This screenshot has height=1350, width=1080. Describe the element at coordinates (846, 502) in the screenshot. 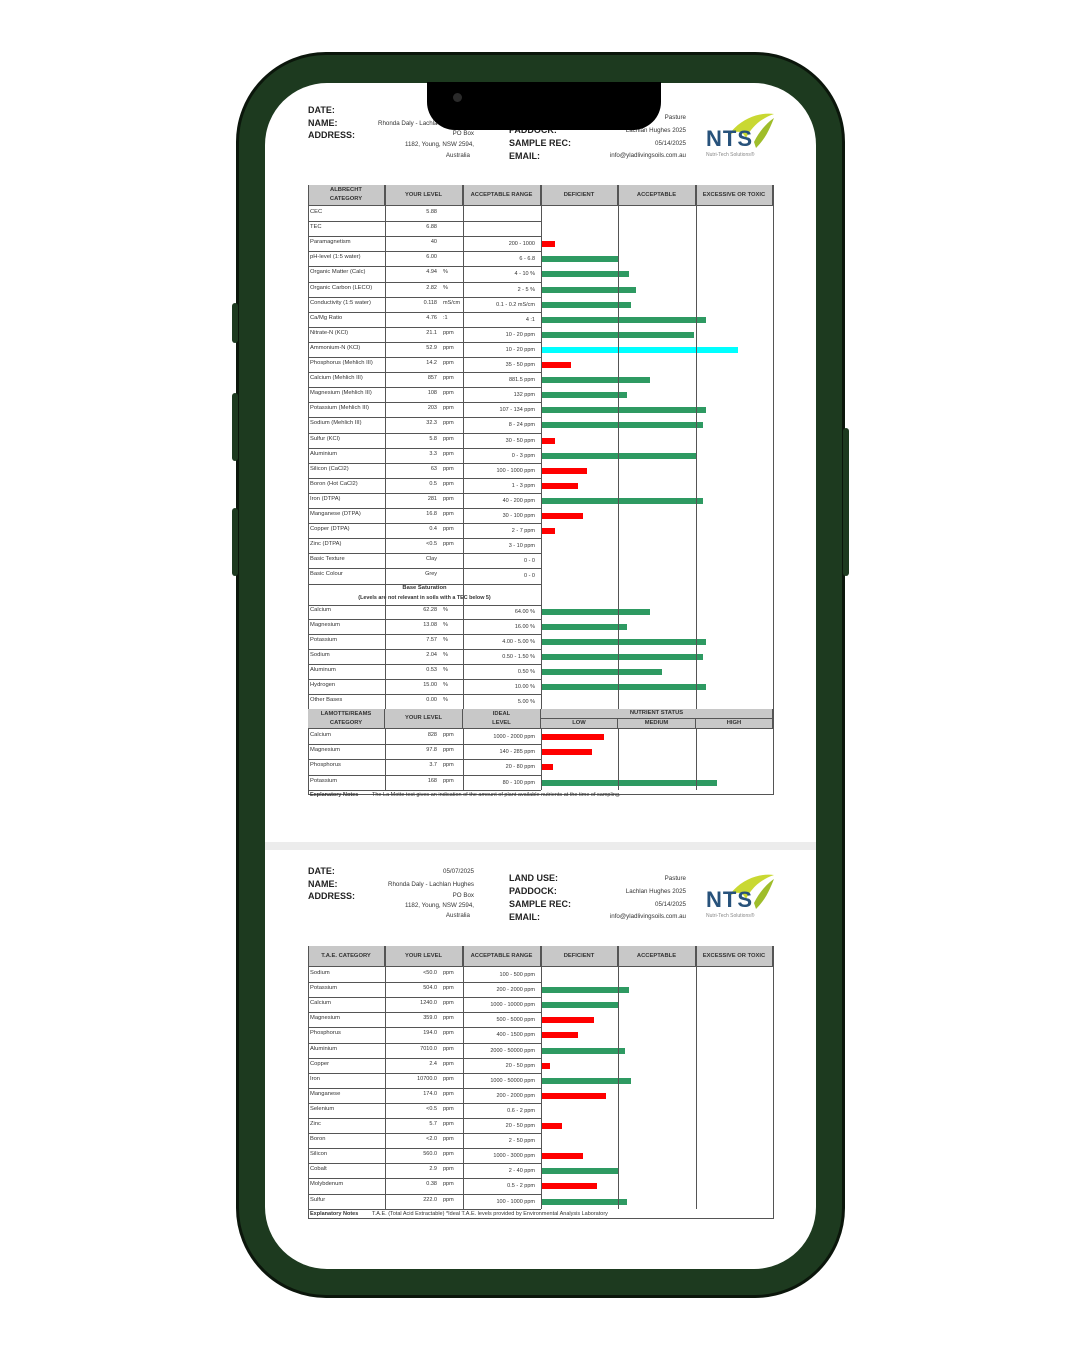

I see `power-button` at that location.